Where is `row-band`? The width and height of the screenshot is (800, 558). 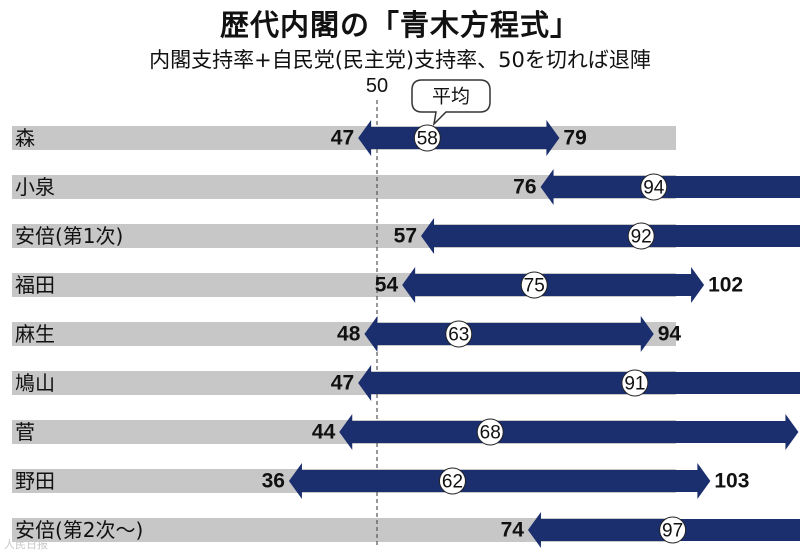 row-band is located at coordinates (344, 138).